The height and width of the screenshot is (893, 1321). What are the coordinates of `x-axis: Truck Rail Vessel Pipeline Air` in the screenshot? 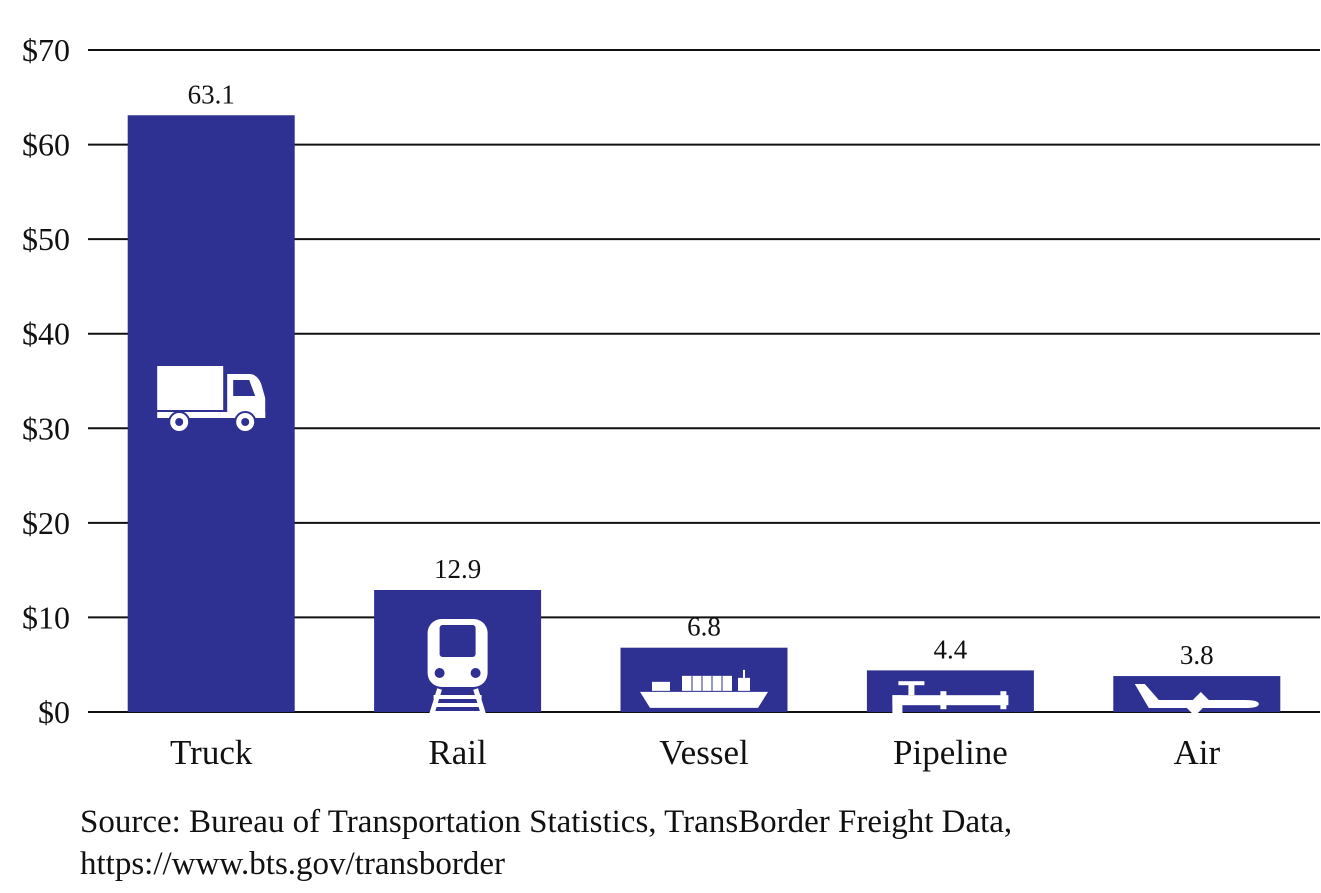 It's located at (695, 752).